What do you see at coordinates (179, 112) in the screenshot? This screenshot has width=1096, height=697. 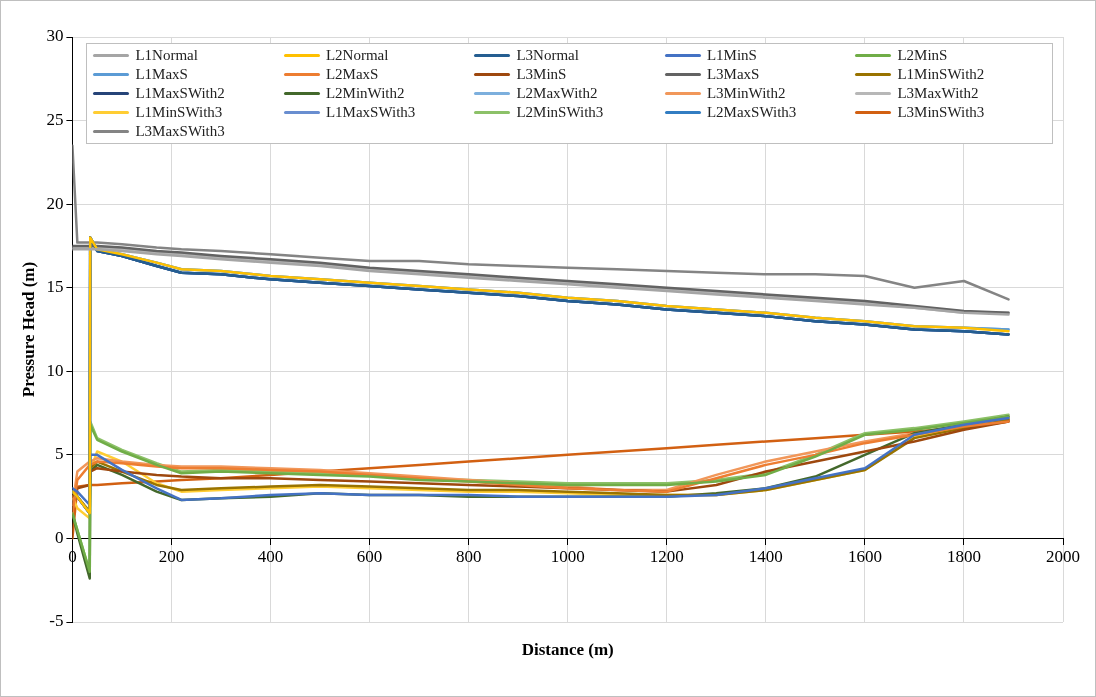 I see `legend-label: L1MinSWith3` at bounding box center [179, 112].